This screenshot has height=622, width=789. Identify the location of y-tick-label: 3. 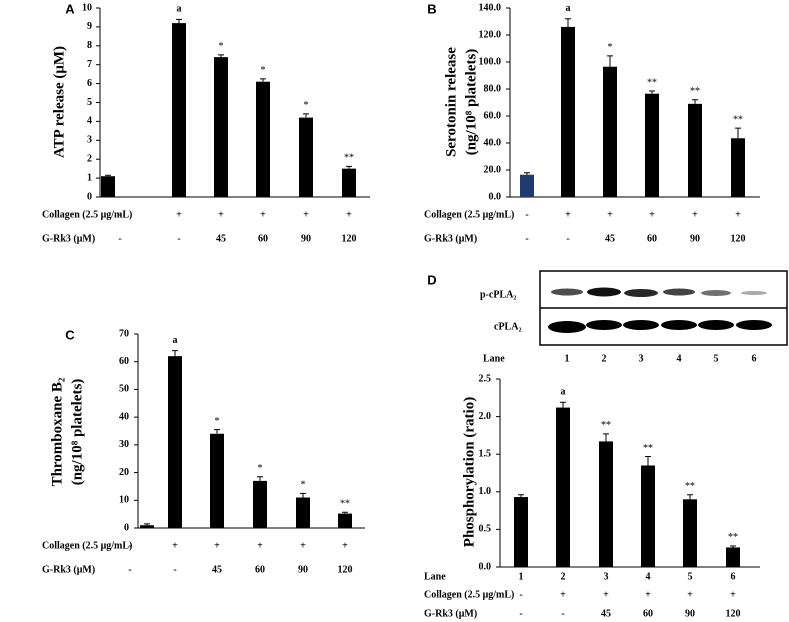
(89, 140).